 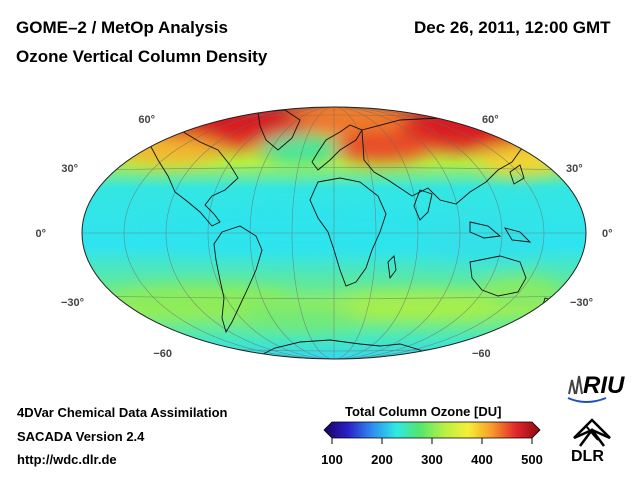 What do you see at coordinates (162, 354) in the screenshot?
I see `lat-label-left-minus60: −60` at bounding box center [162, 354].